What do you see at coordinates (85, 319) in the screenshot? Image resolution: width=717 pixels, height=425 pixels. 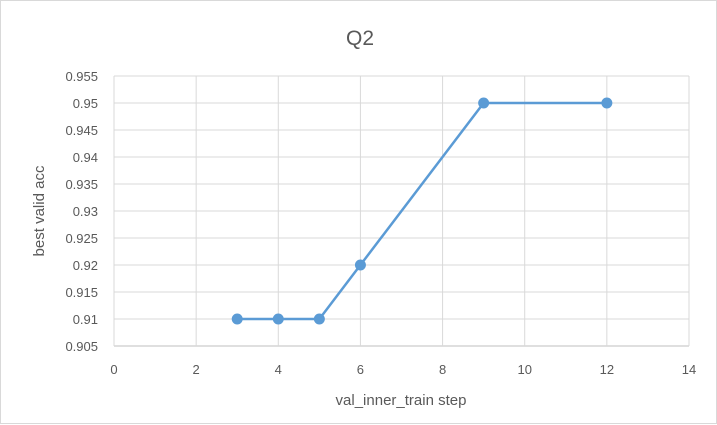 I see `y-tick-label: 0.91` at bounding box center [85, 319].